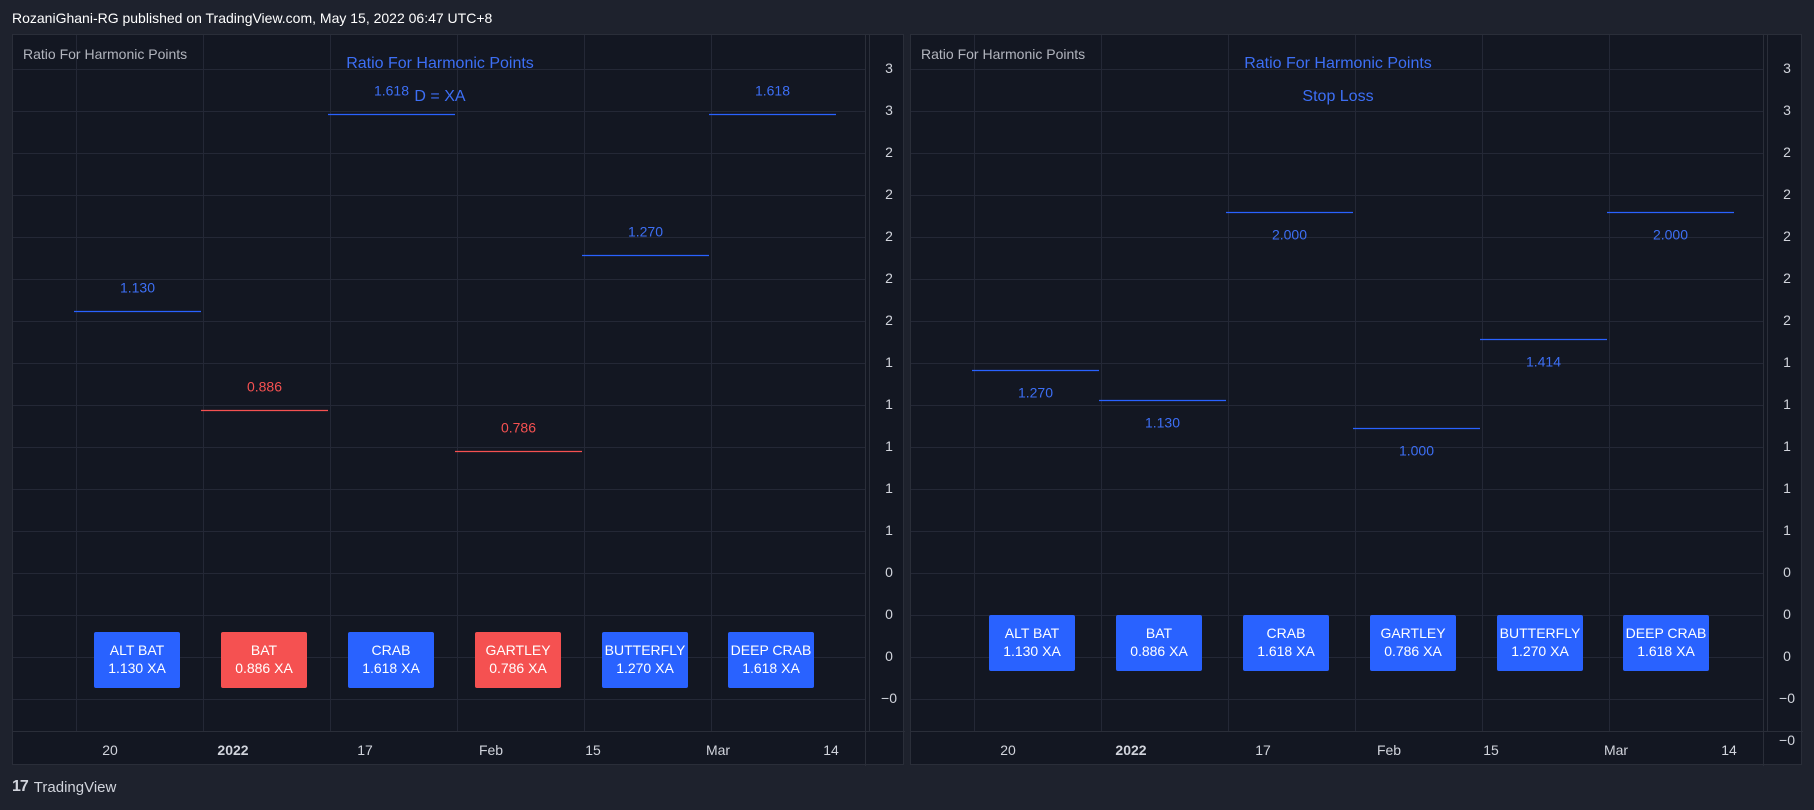 This screenshot has height=810, width=1814. I want to click on level-value-label: 0.786, so click(518, 428).